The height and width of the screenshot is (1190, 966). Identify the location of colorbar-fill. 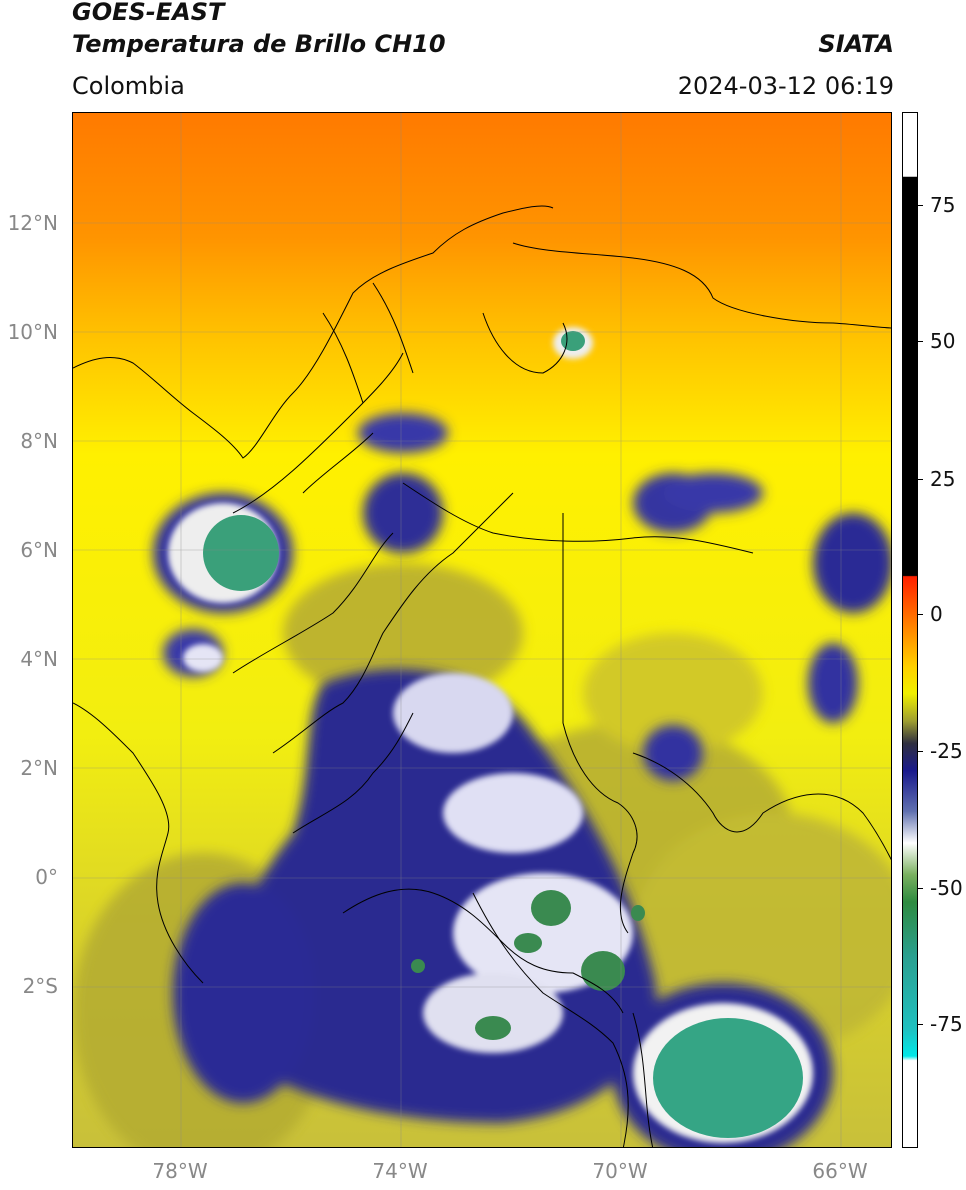
(910, 630).